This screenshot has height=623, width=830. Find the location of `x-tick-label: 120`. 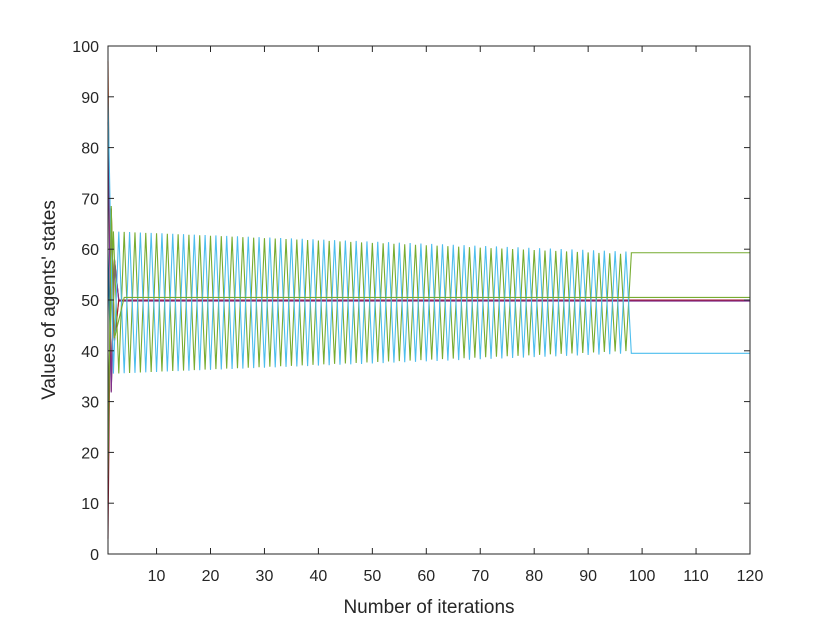

x-tick-label: 120 is located at coordinates (750, 576).